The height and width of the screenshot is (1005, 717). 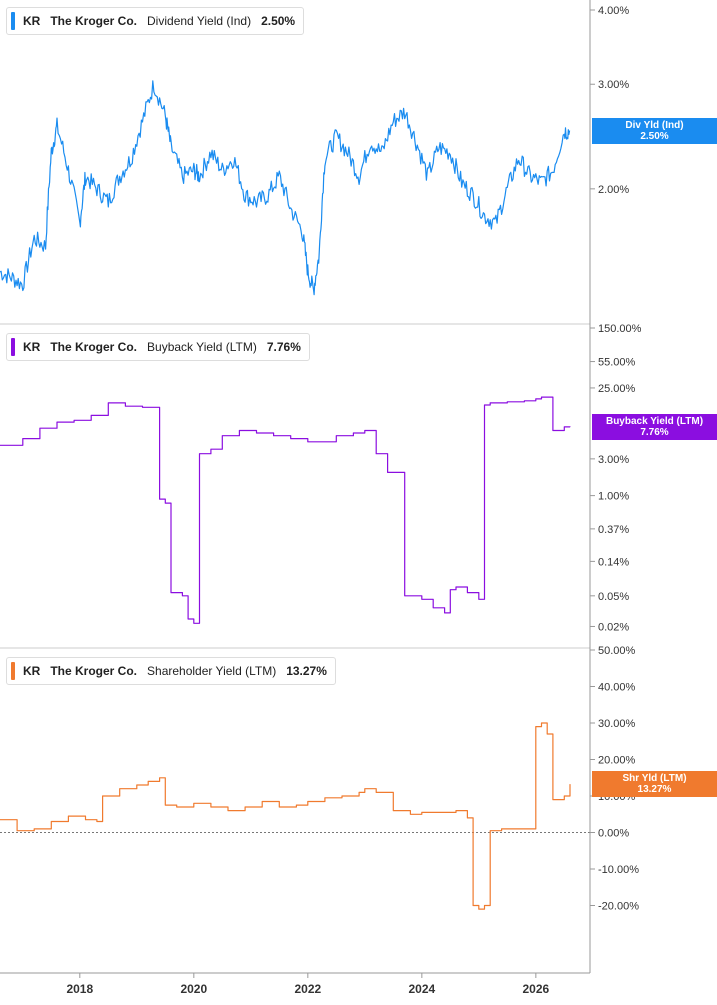 What do you see at coordinates (654, 137) in the screenshot?
I see `badge-value: 2.50%` at bounding box center [654, 137].